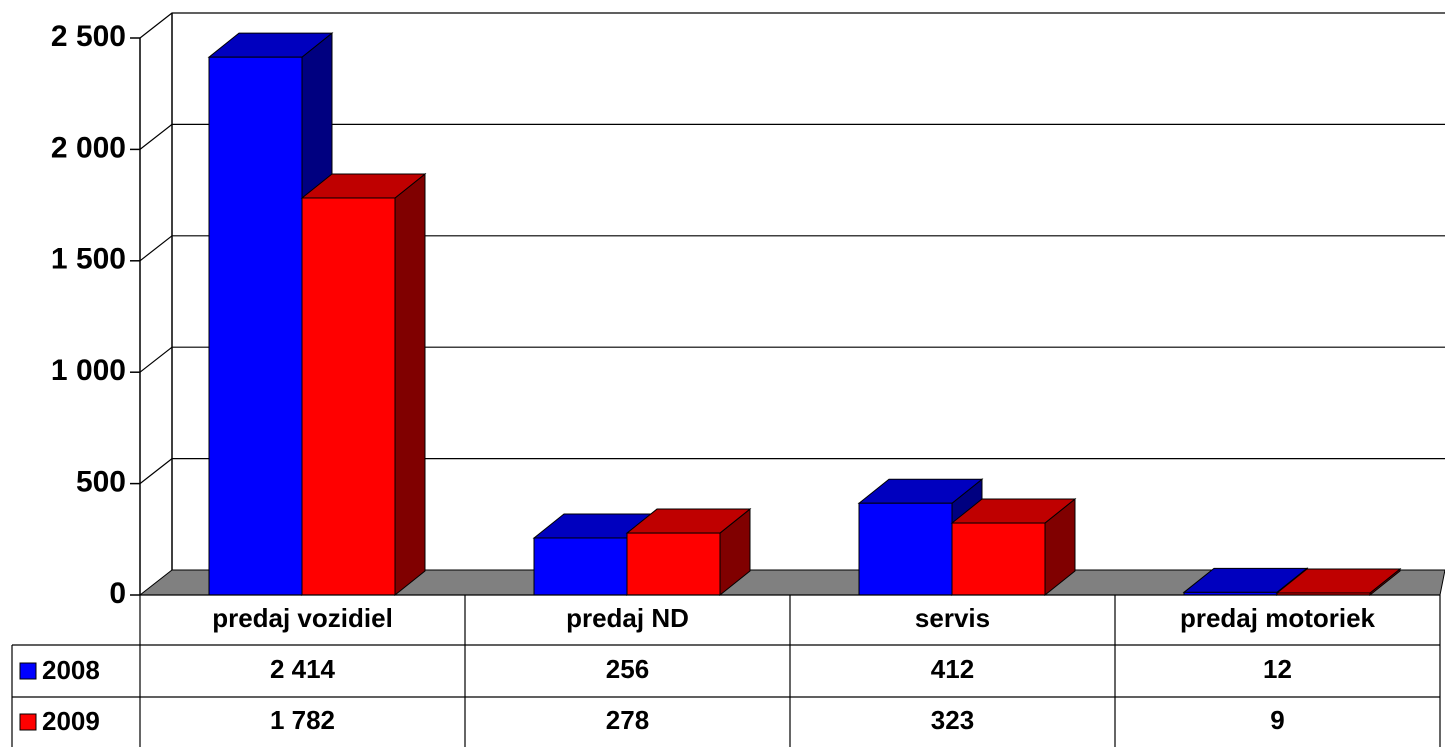 This screenshot has height=747, width=1445. What do you see at coordinates (410, 384) in the screenshot?
I see `bar-side` at bounding box center [410, 384].